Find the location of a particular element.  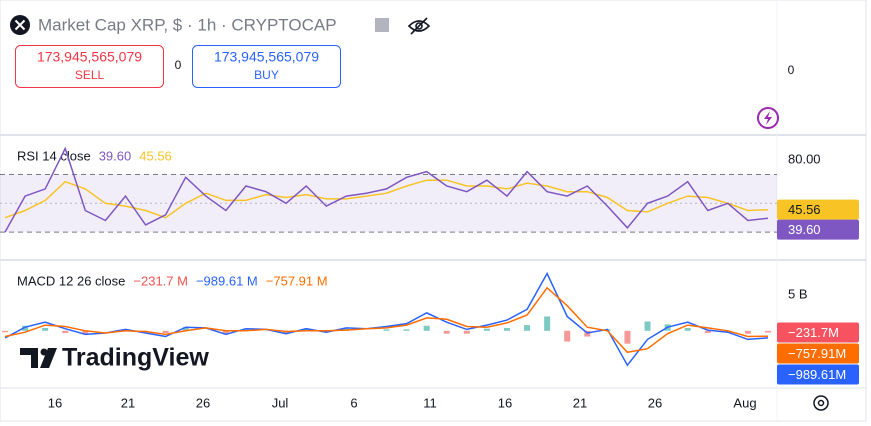

settings-icon is located at coordinates (821, 403).